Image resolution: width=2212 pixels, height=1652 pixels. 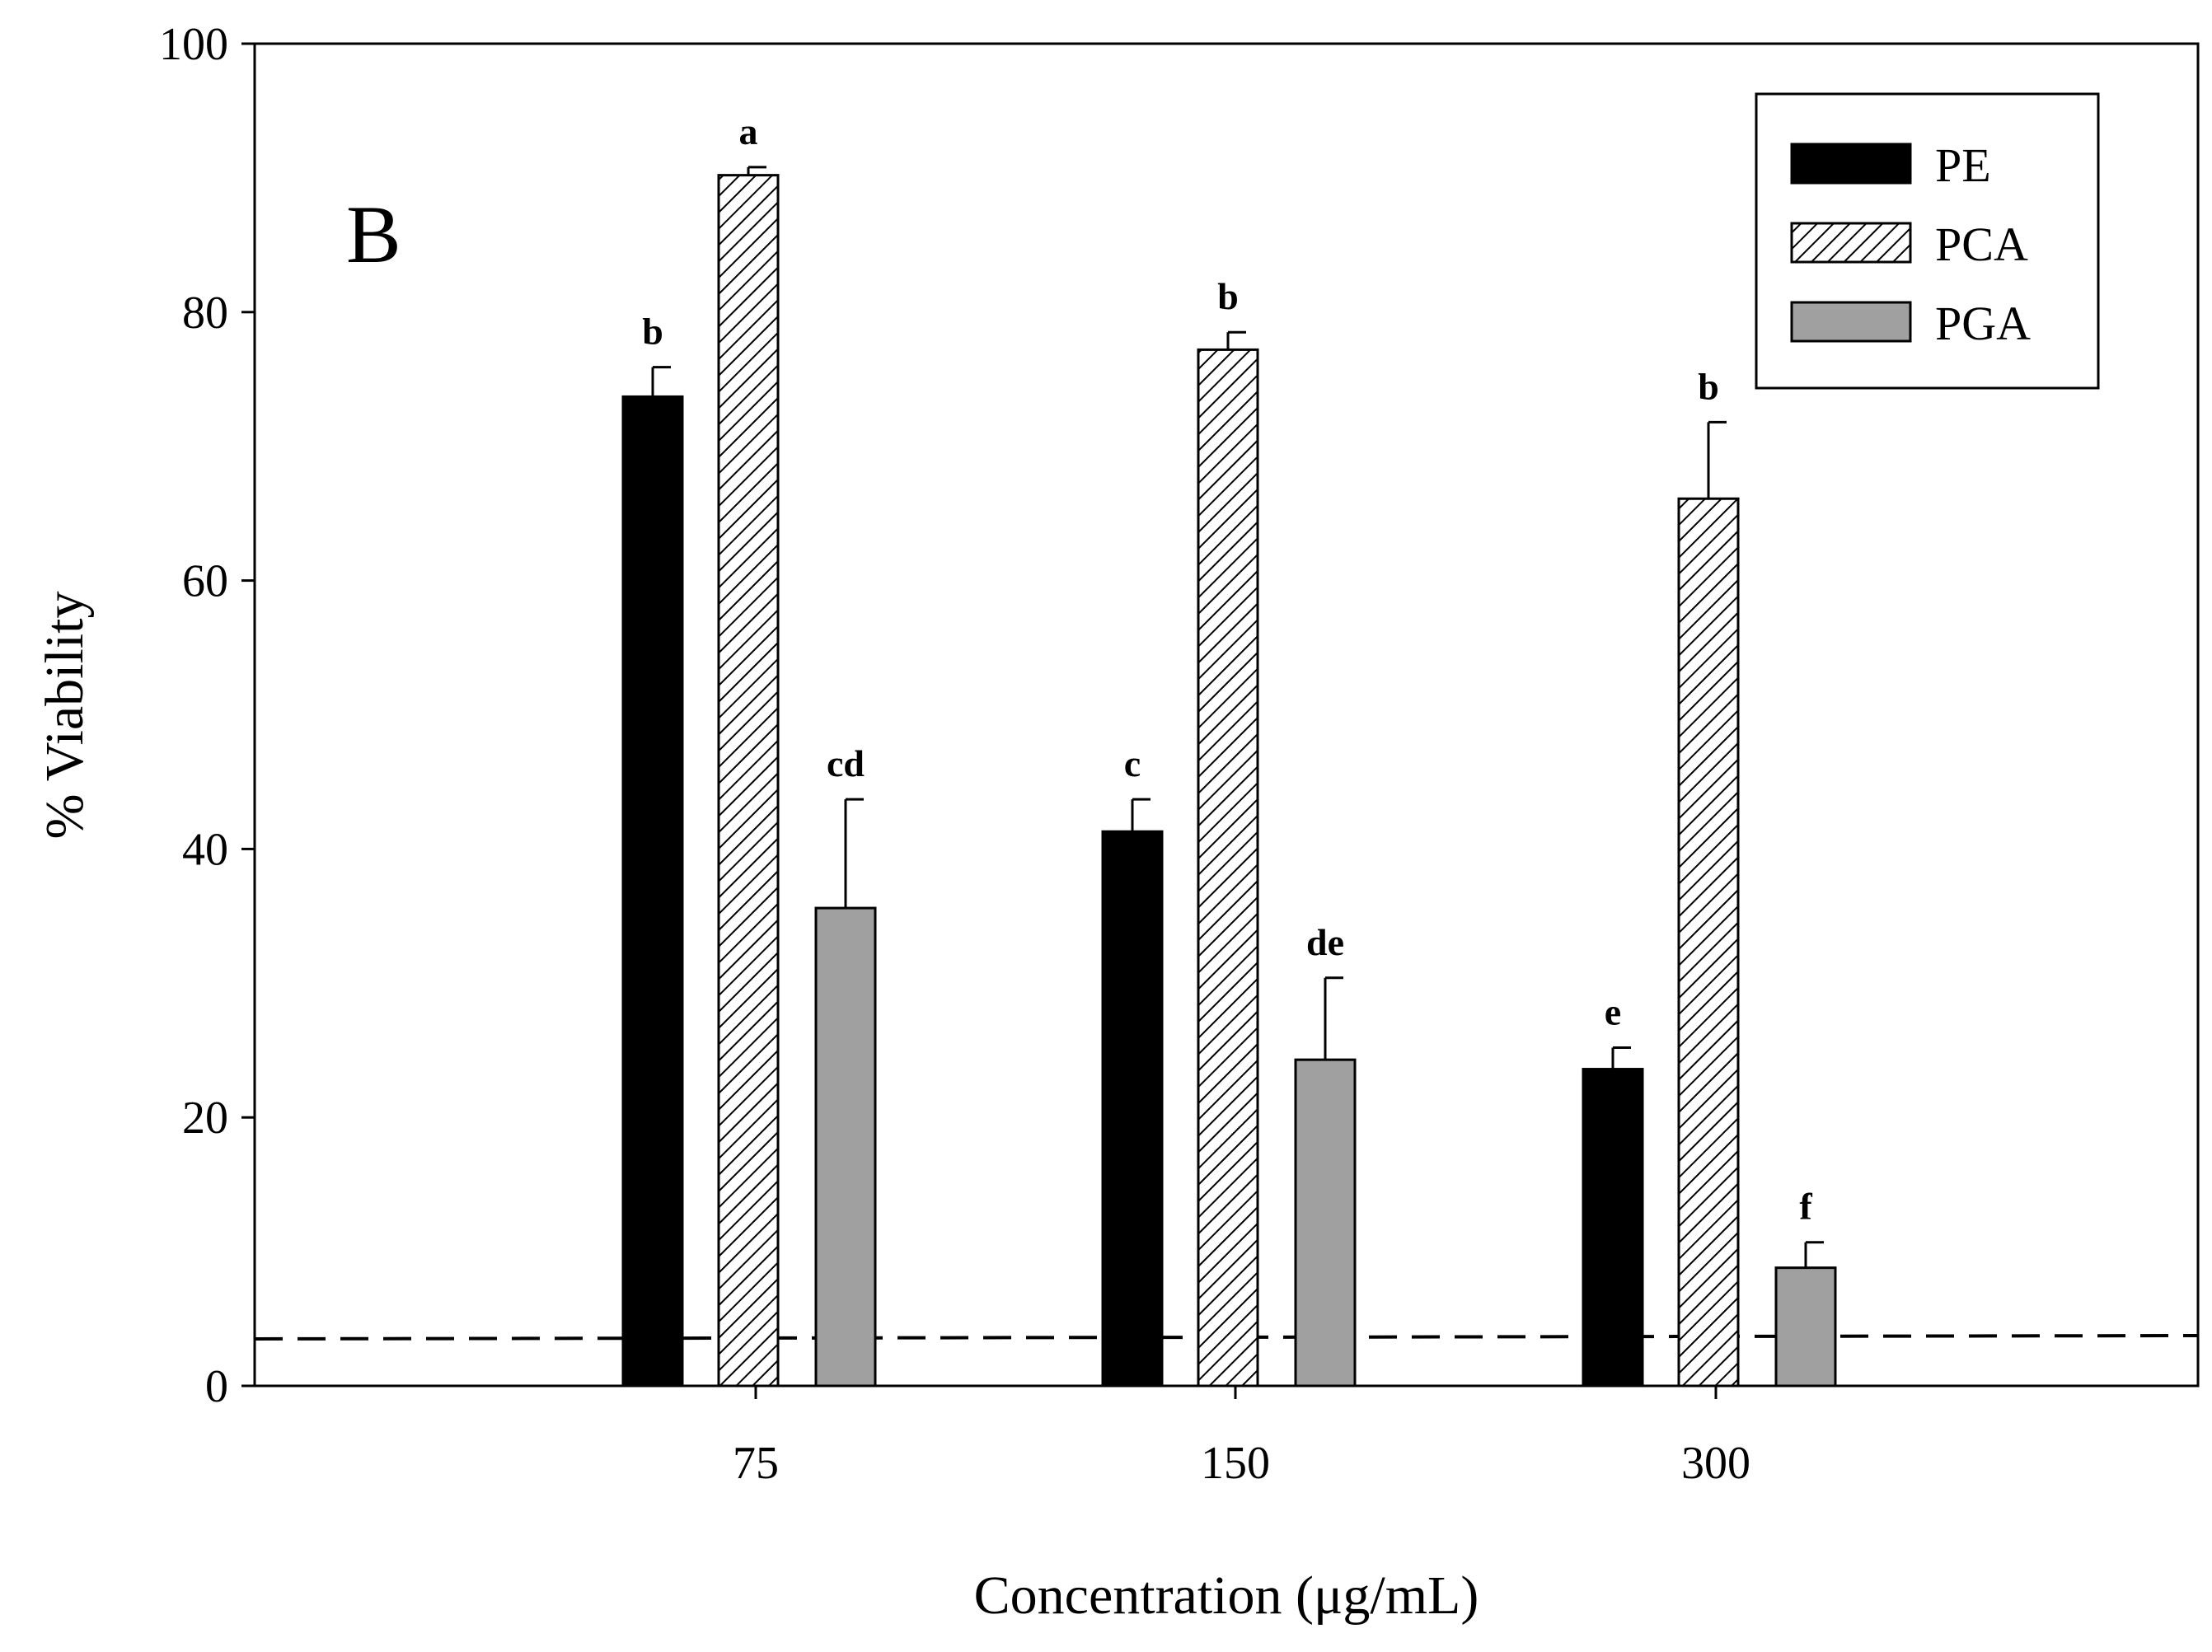 What do you see at coordinates (1132, 763) in the screenshot?
I see `significance-letter: c` at bounding box center [1132, 763].